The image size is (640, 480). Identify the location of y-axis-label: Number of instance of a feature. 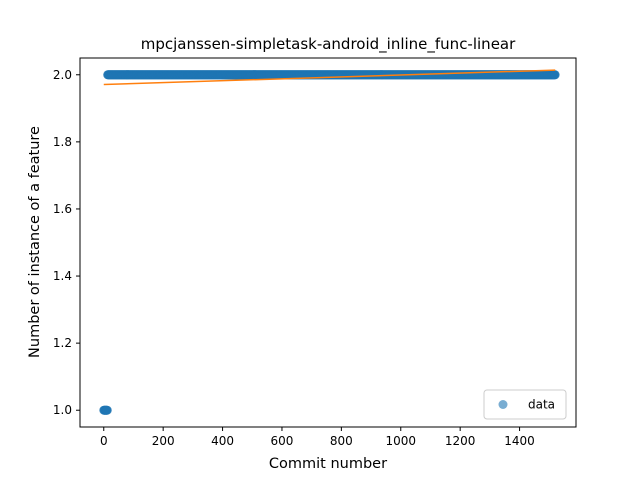
(35, 242).